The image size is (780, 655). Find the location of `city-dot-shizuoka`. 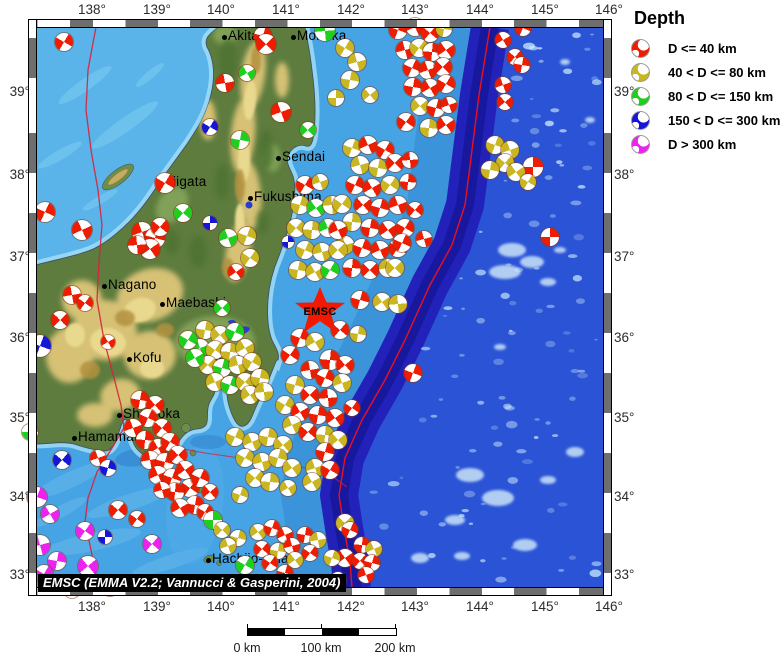

city-dot-shizuoka is located at coordinates (119, 415).